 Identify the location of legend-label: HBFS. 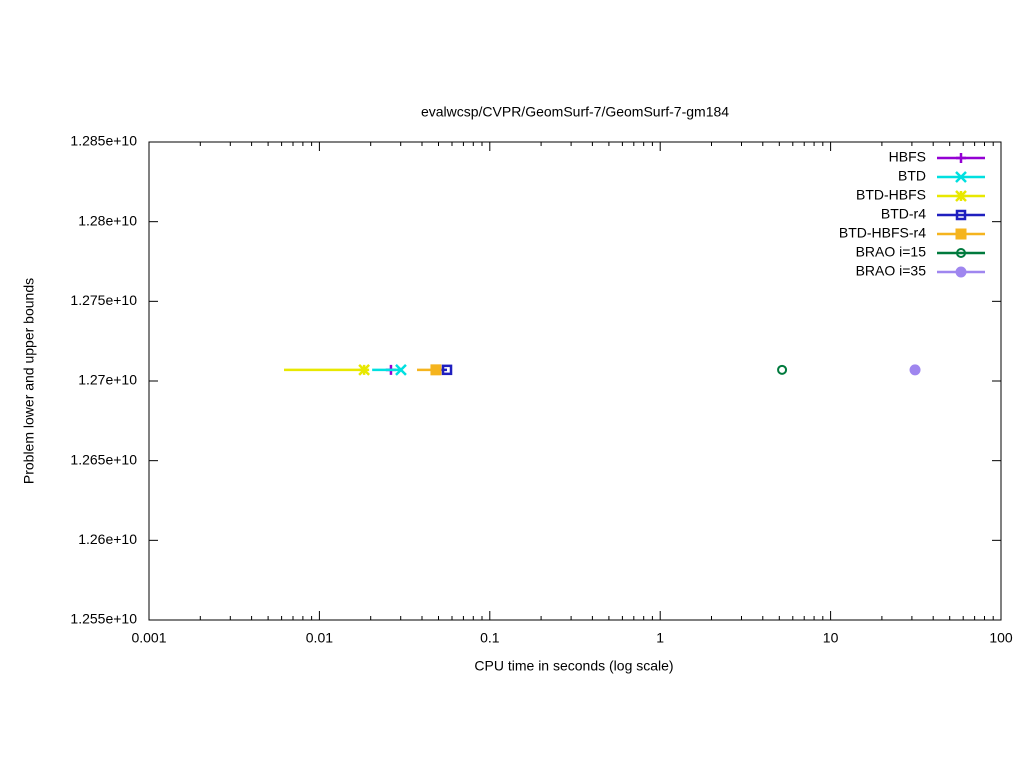
(907, 157).